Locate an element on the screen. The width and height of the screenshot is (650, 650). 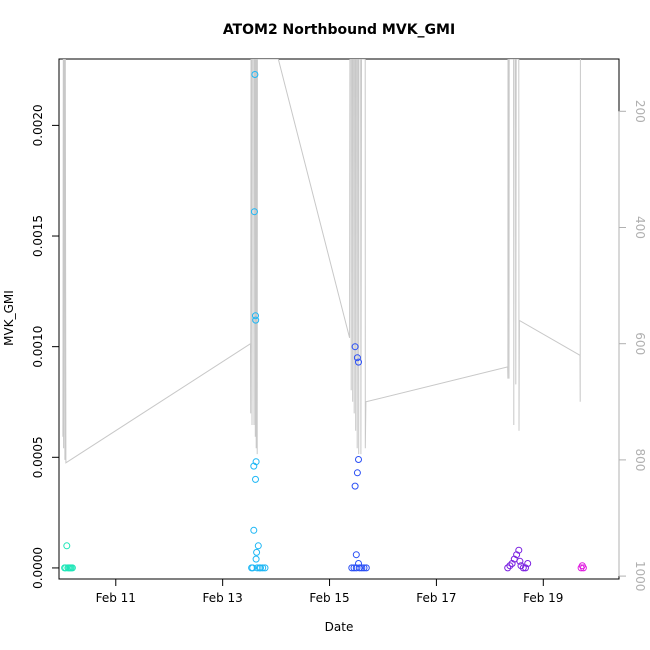
y-tick-label: 0.0015 is located at coordinates (38, 236).